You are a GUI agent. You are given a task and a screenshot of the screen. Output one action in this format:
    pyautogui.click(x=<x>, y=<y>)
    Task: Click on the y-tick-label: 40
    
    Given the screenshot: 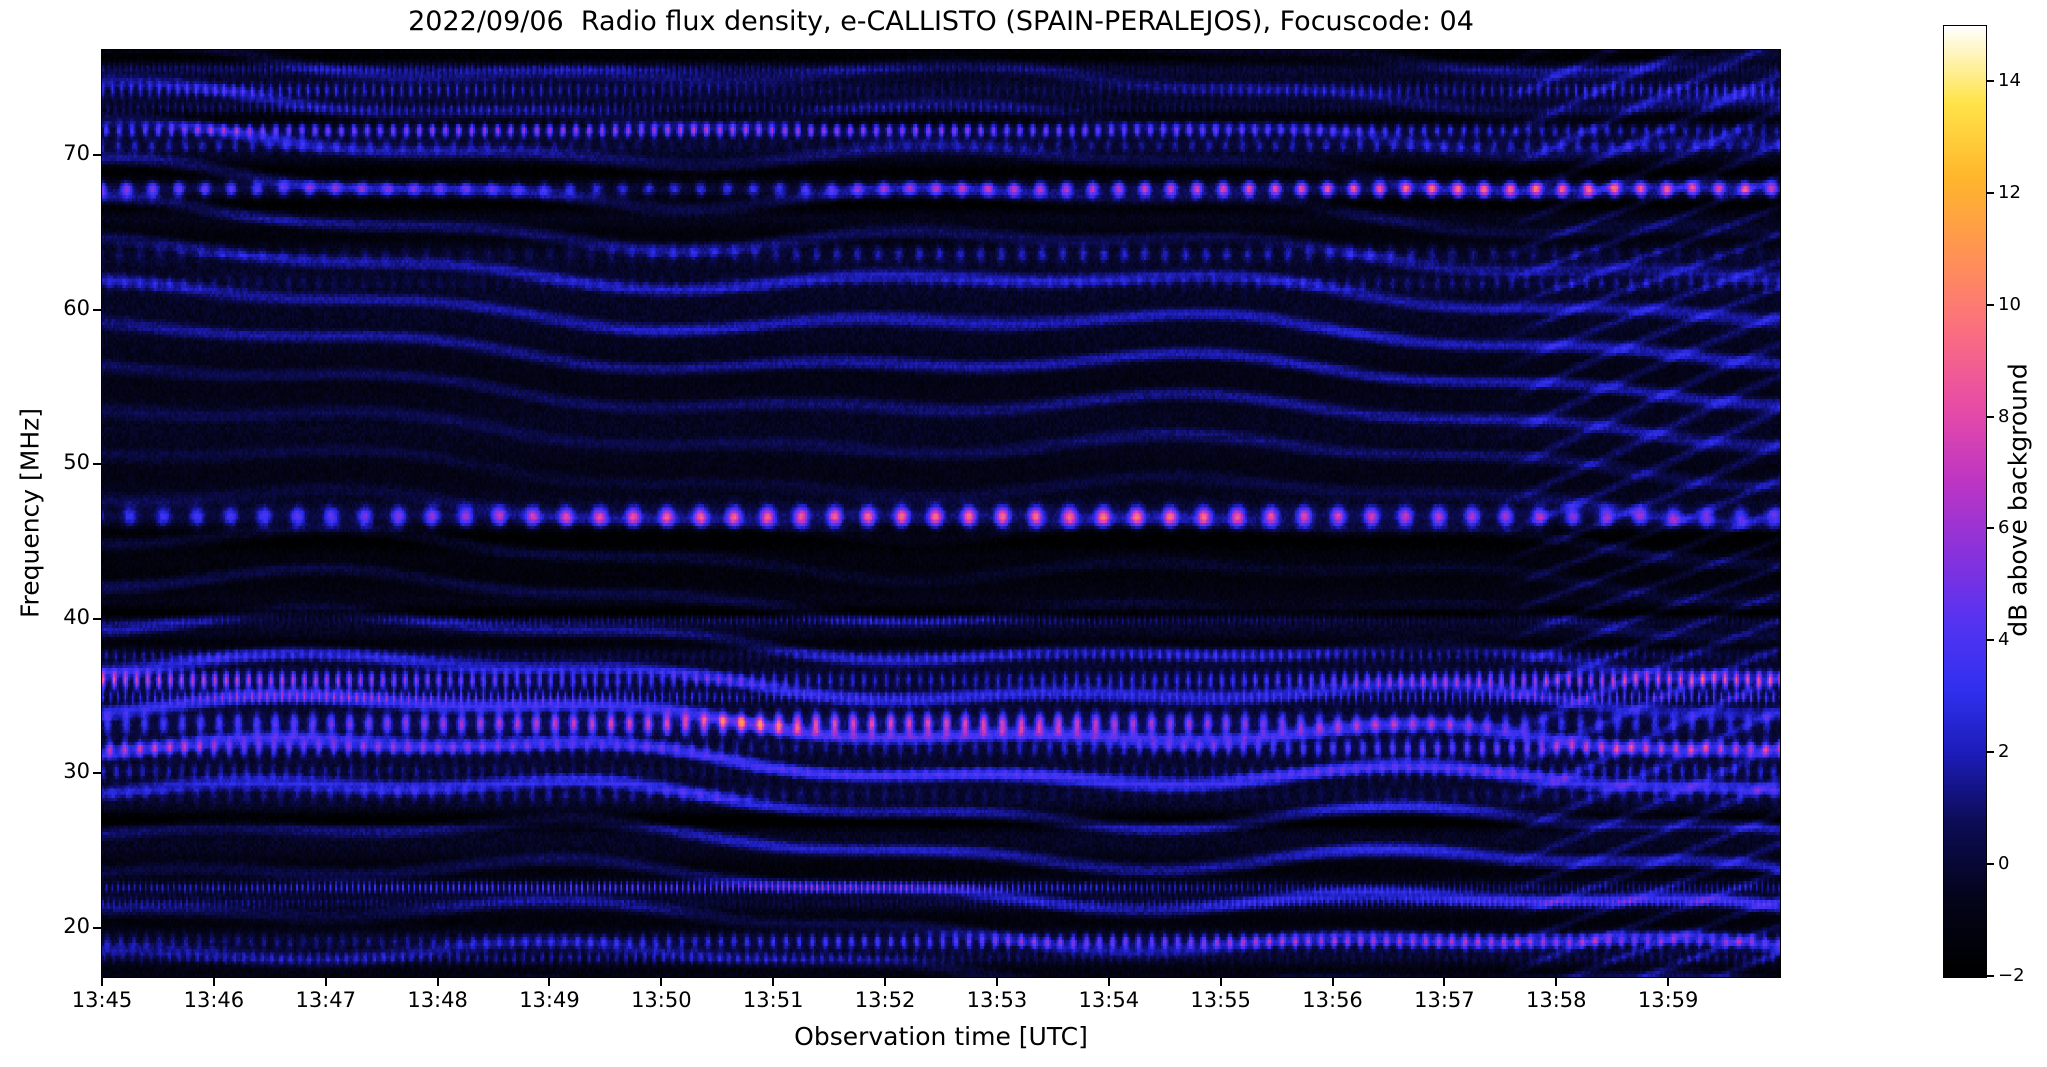 What is the action you would take?
    pyautogui.click(x=76, y=616)
    